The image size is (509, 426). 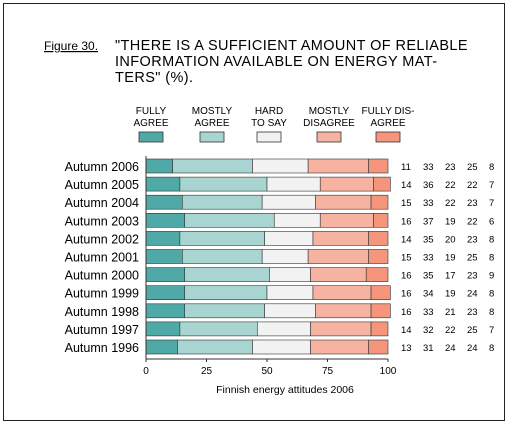 I want to click on legend-label-4-line-2: DISAGREE, so click(x=329, y=123).